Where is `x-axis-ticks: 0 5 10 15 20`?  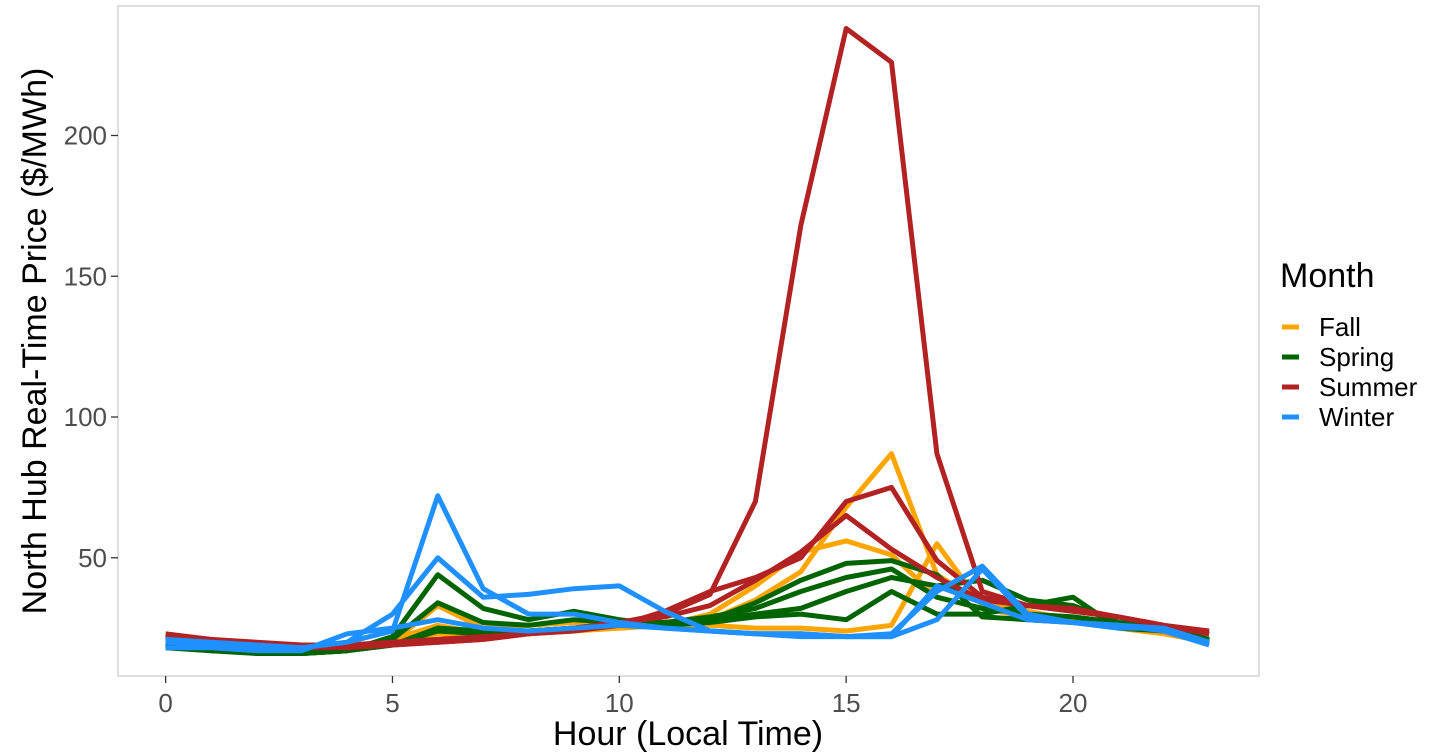 x-axis-ticks: 0 5 10 15 20 is located at coordinates (622, 697).